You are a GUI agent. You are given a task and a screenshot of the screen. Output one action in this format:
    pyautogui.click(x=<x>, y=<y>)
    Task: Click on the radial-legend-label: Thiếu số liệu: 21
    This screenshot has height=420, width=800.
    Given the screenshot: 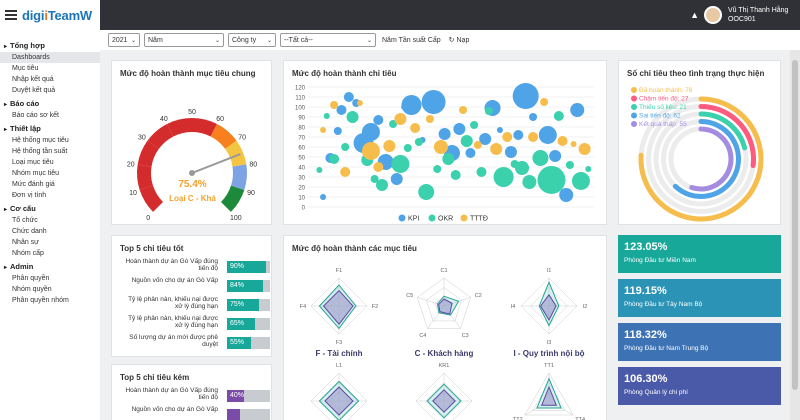 What is the action you would take?
    pyautogui.click(x=663, y=106)
    